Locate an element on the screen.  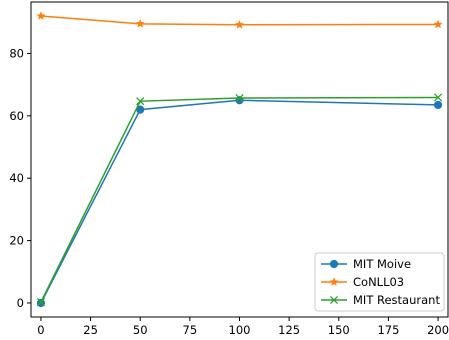
x-tick-label: 25 is located at coordinates (90, 330).